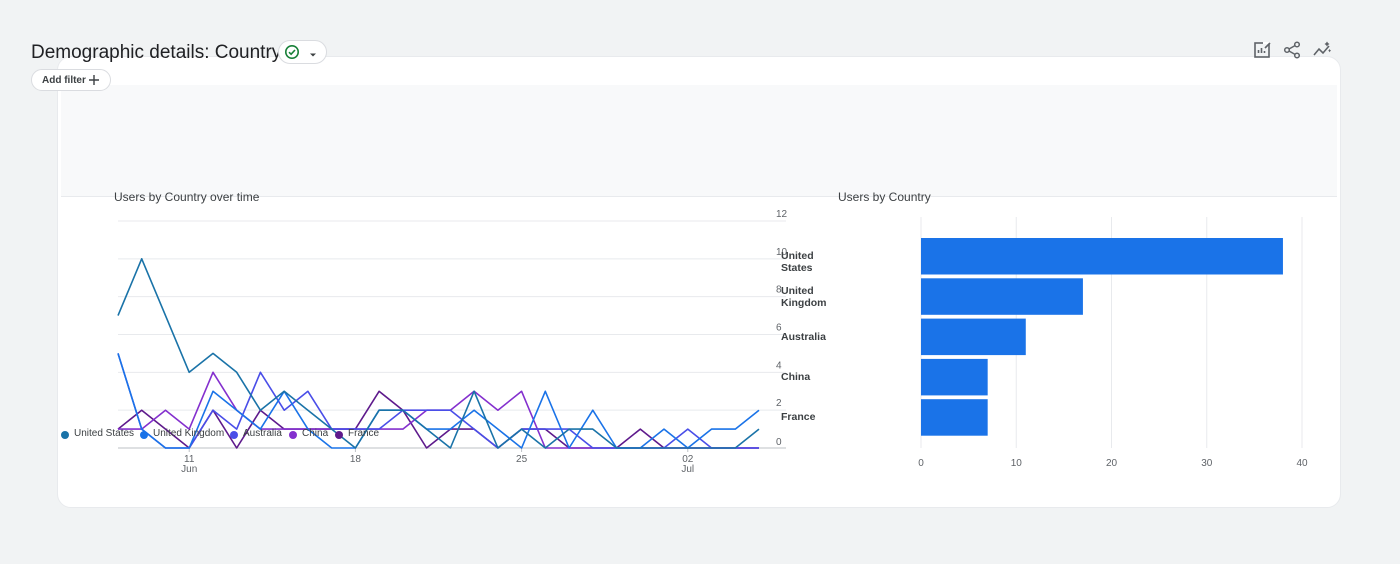 This screenshot has height=564, width=1400. I want to click on share-icon, so click(1292, 50).